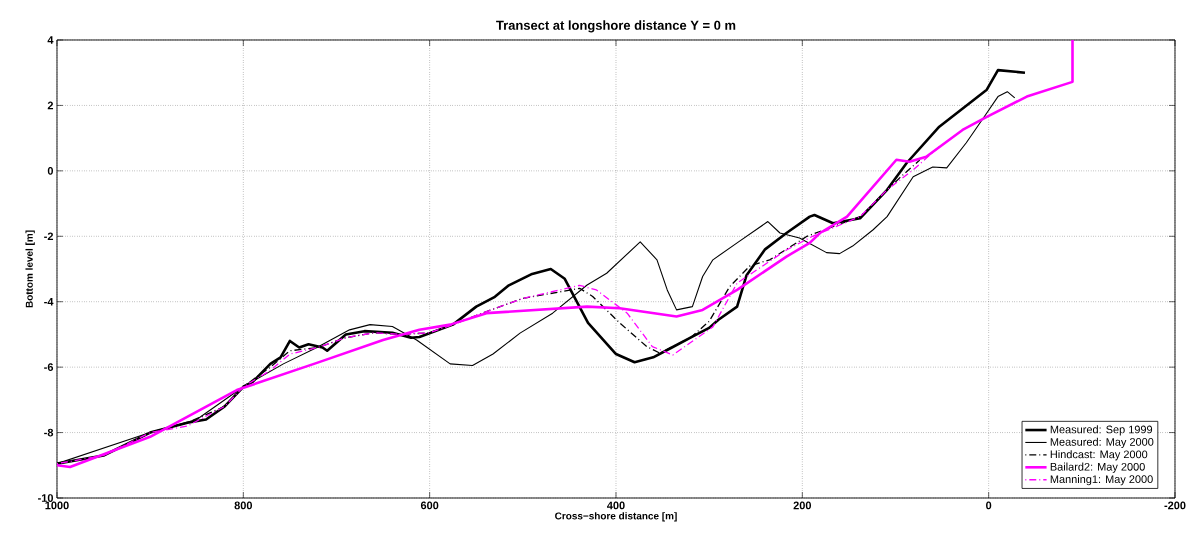 Image resolution: width=1197 pixels, height=547 pixels. Describe the element at coordinates (989, 505) in the screenshot. I see `x-tick-label: 0` at that location.